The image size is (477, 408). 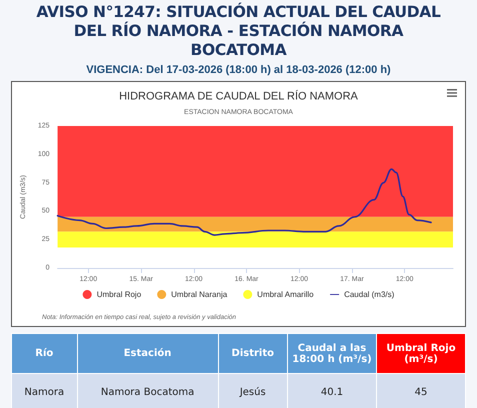 What do you see at coordinates (332, 391) in the screenshot?
I see `text: 40.1` at bounding box center [332, 391].